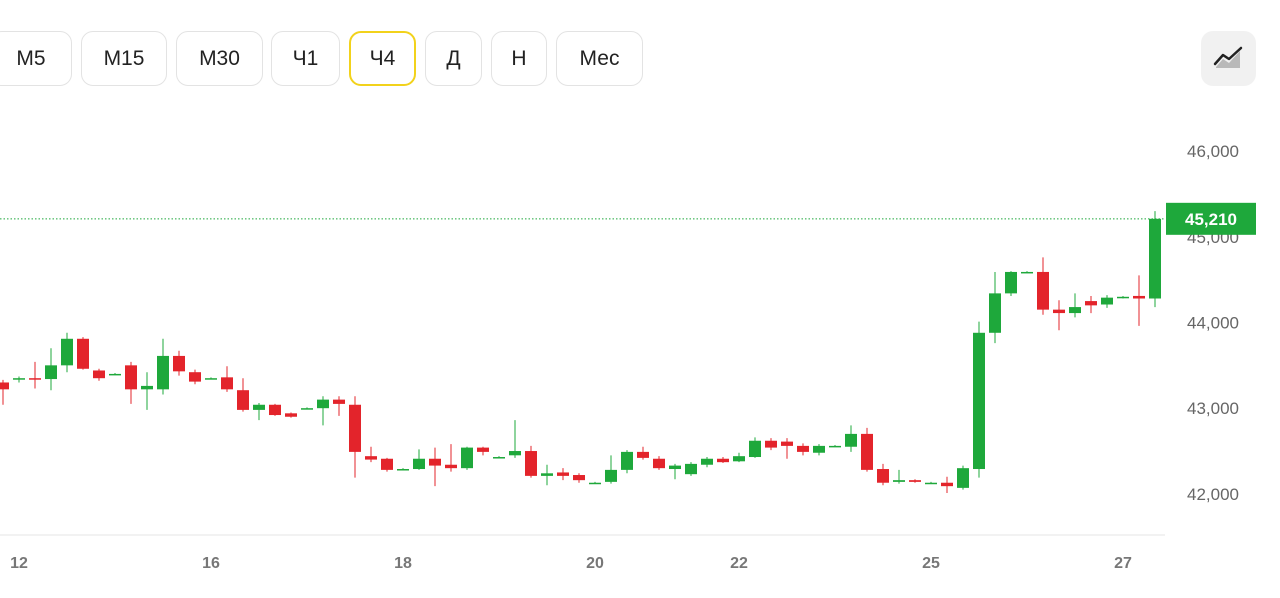  Describe the element at coordinates (739, 563) in the screenshot. I see `x-tick-label: 22` at that location.